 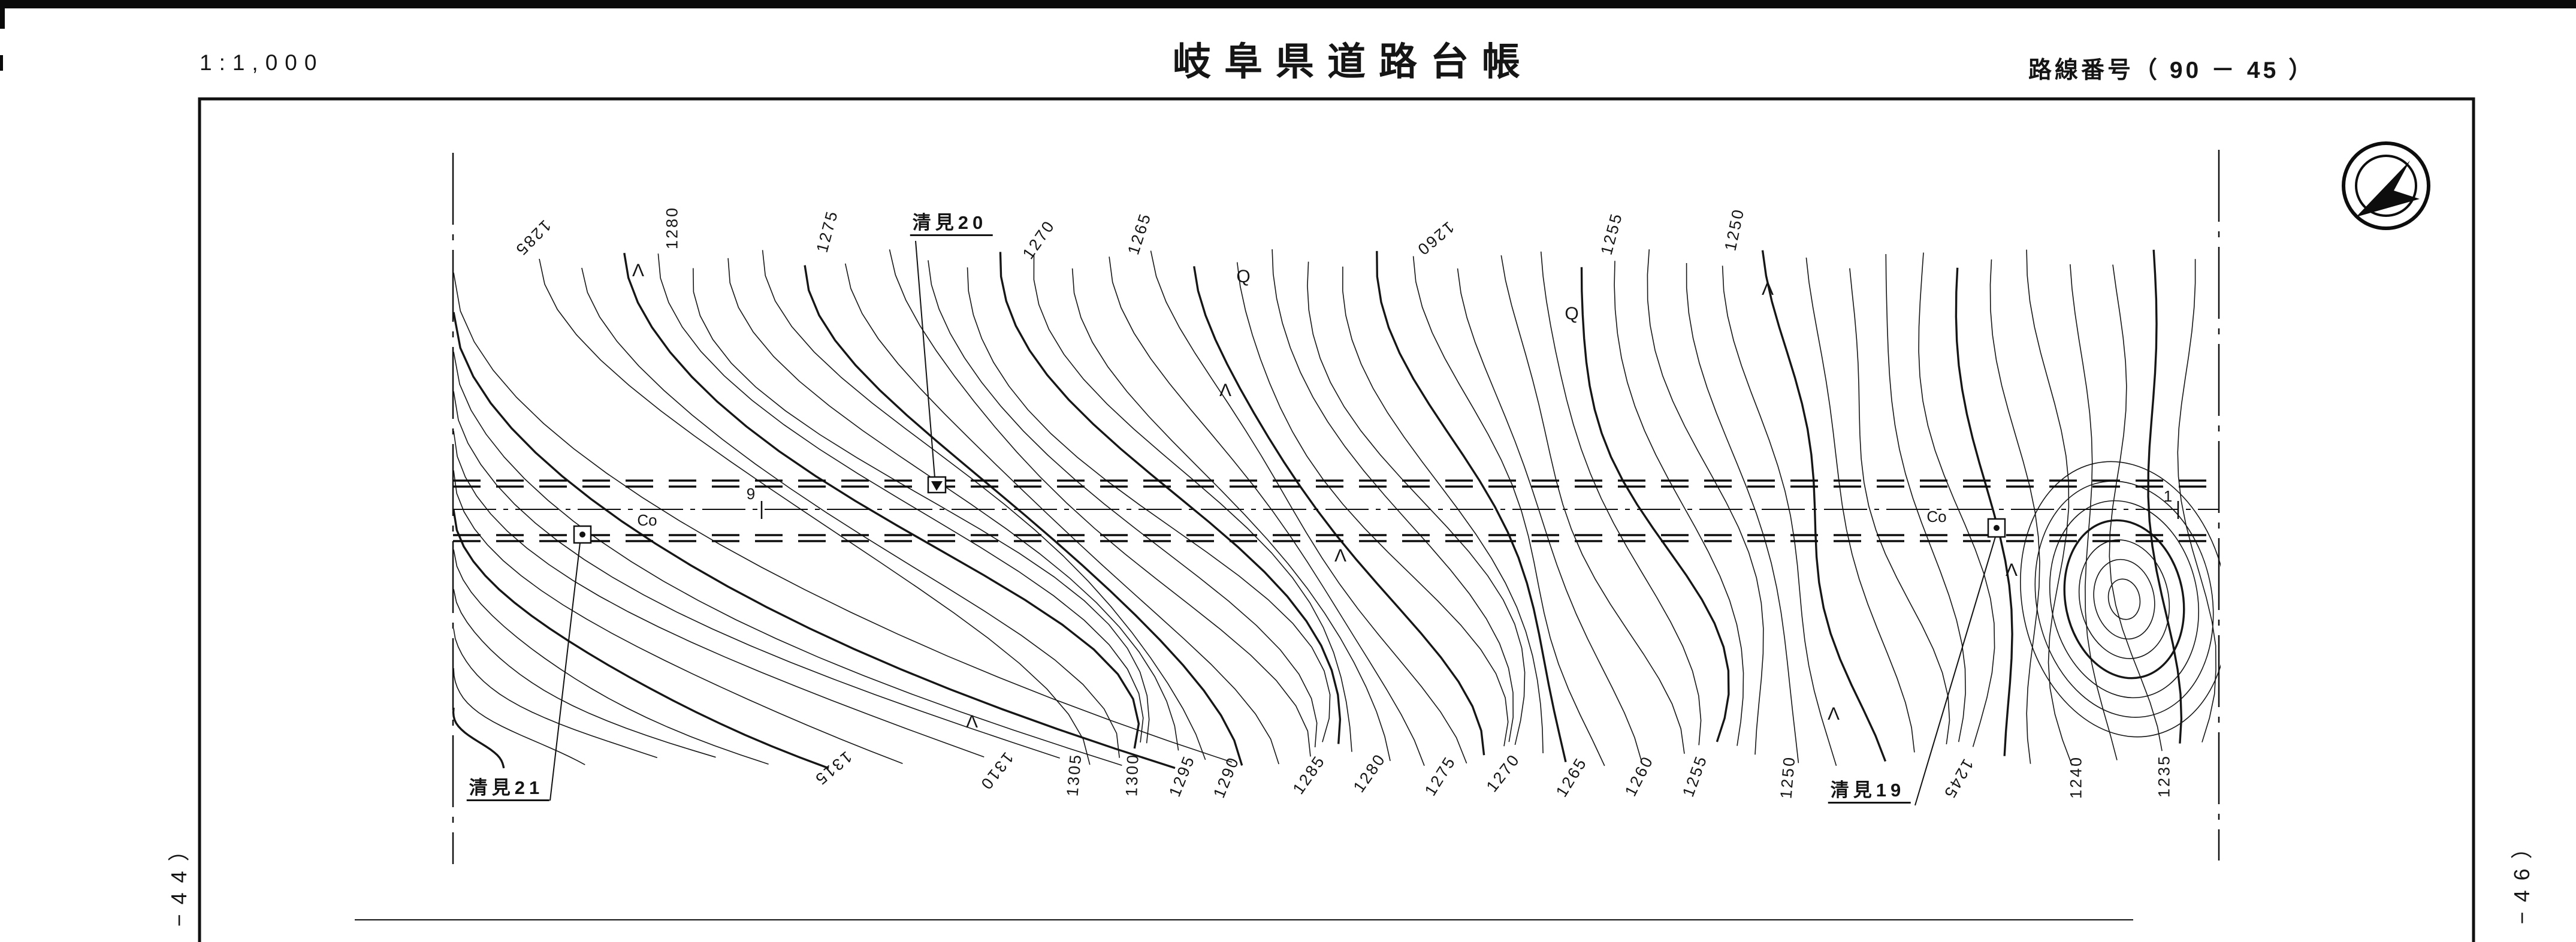 What do you see at coordinates (2172, 71) in the screenshot?
I see `route-number-label: 路線番号（ 90 － 45 ）` at bounding box center [2172, 71].